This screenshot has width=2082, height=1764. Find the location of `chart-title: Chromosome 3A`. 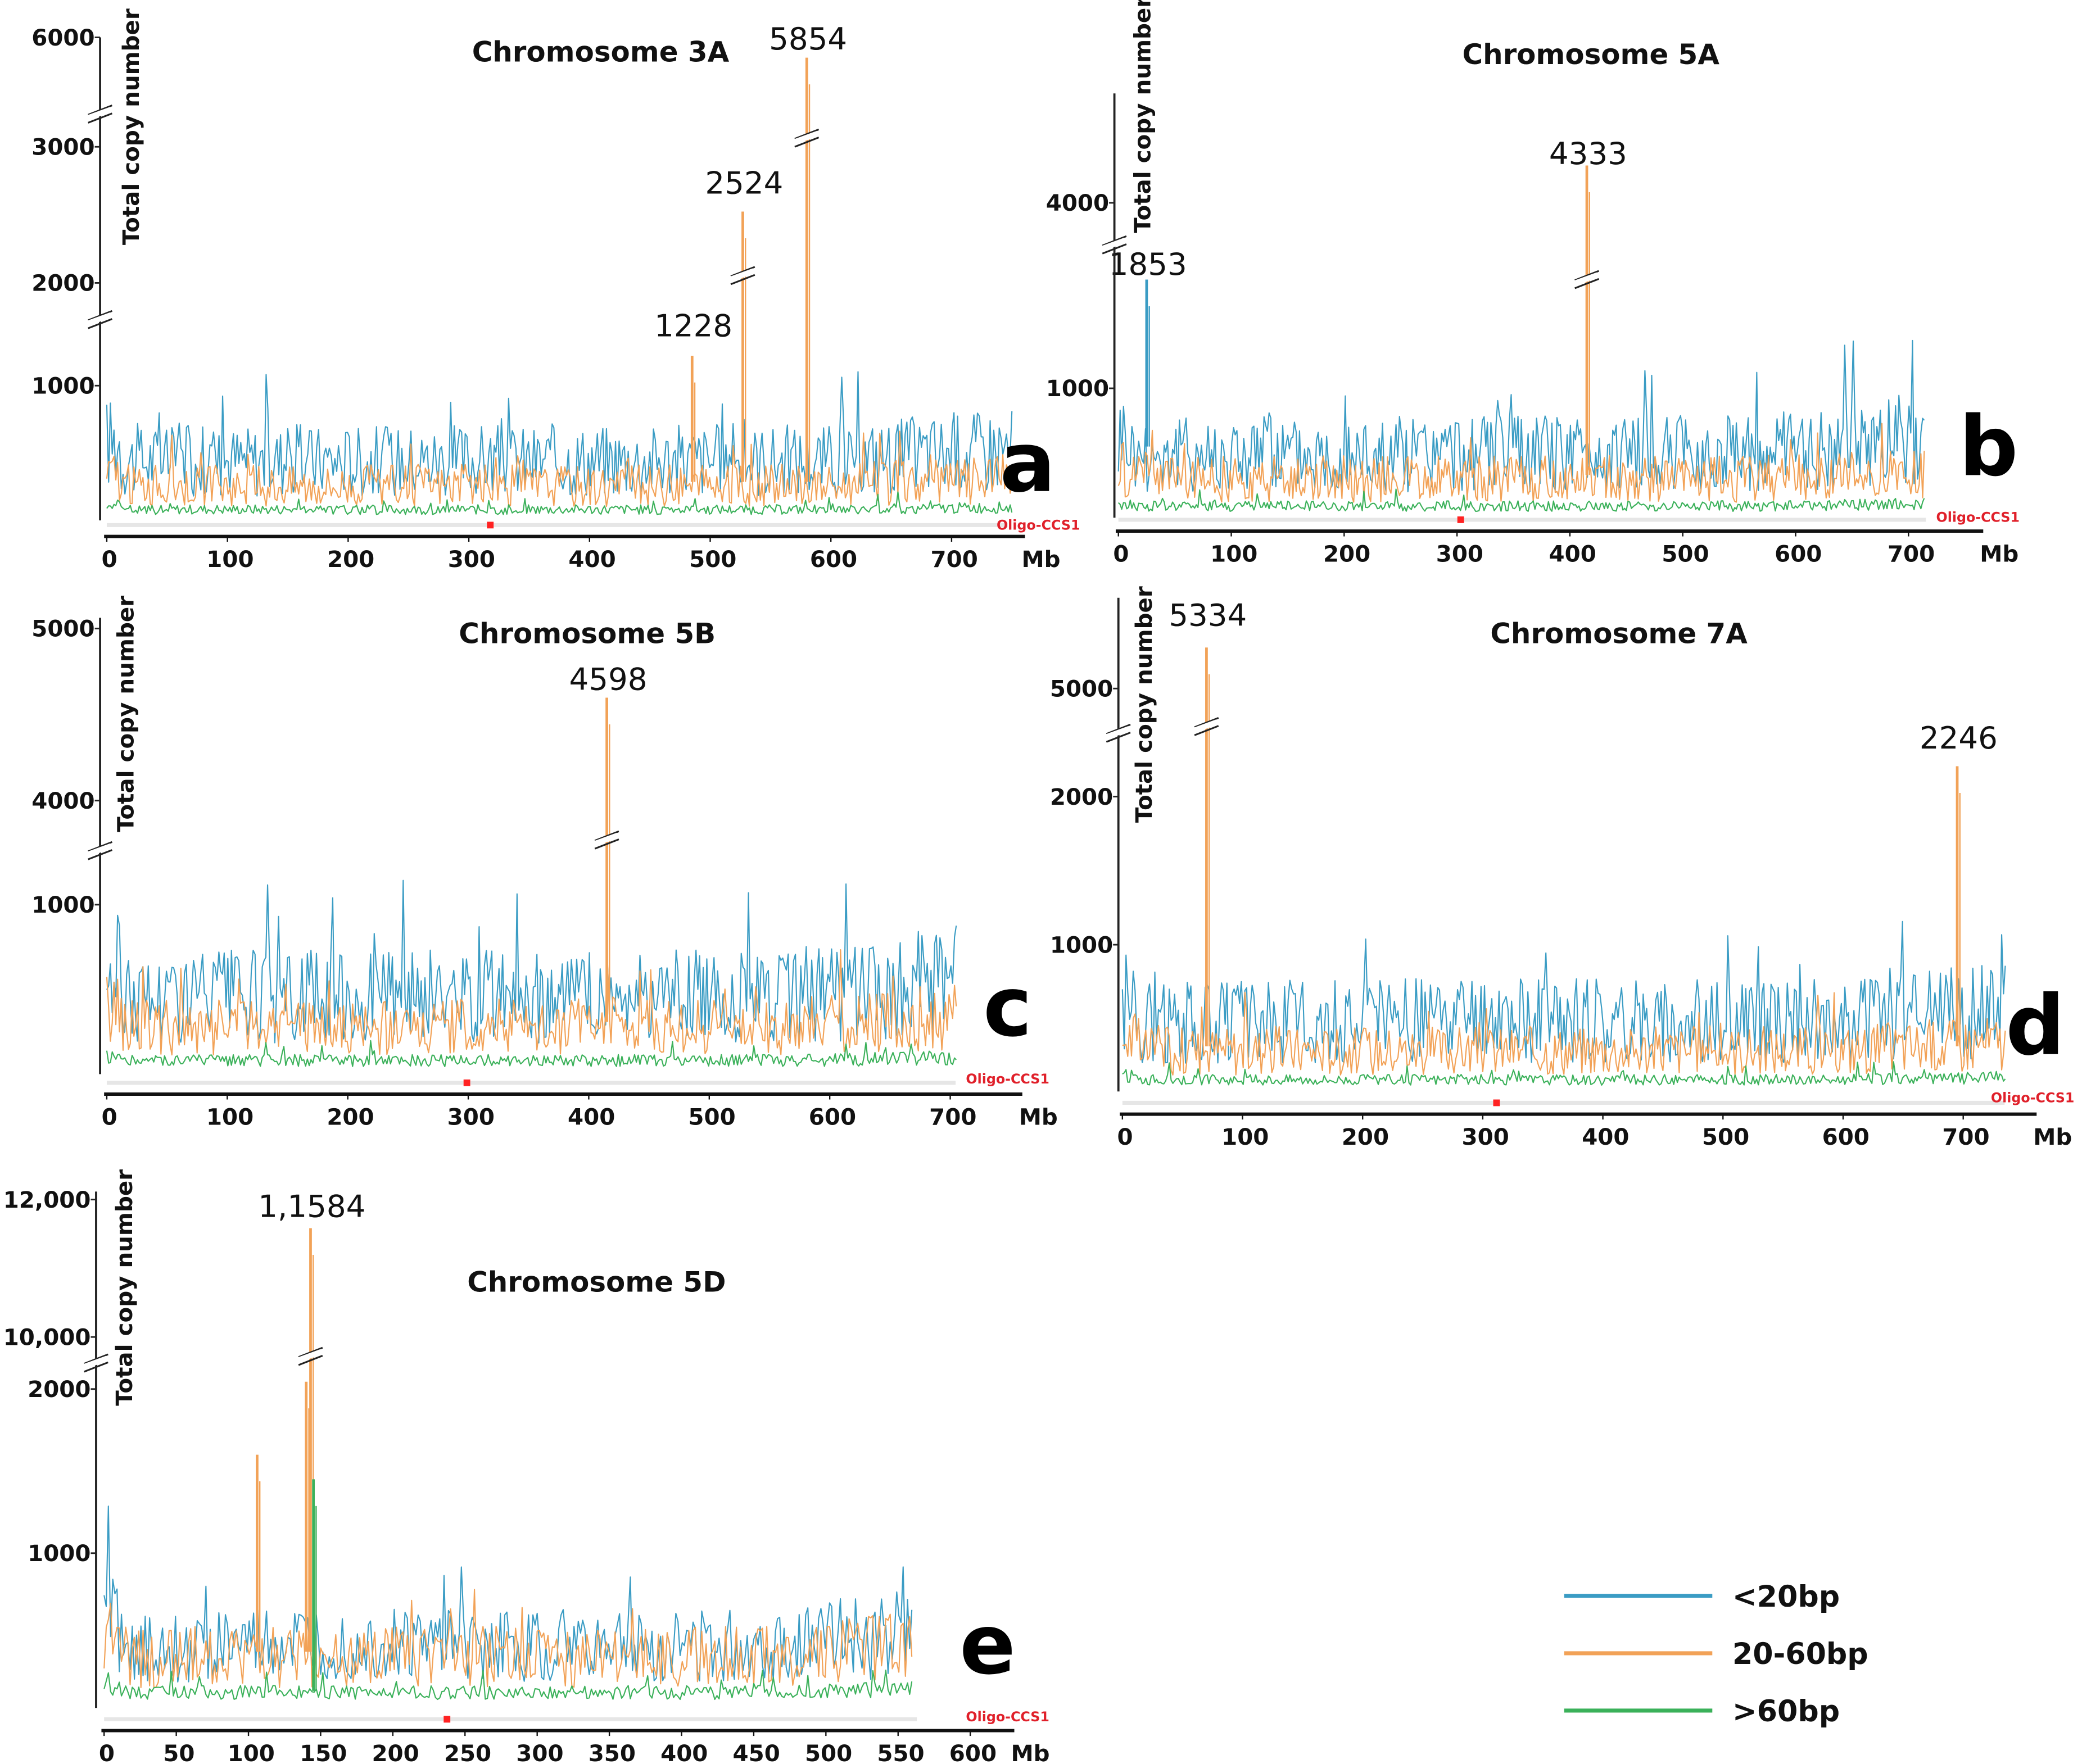

chart-title: Chromosome 3A is located at coordinates (601, 51).